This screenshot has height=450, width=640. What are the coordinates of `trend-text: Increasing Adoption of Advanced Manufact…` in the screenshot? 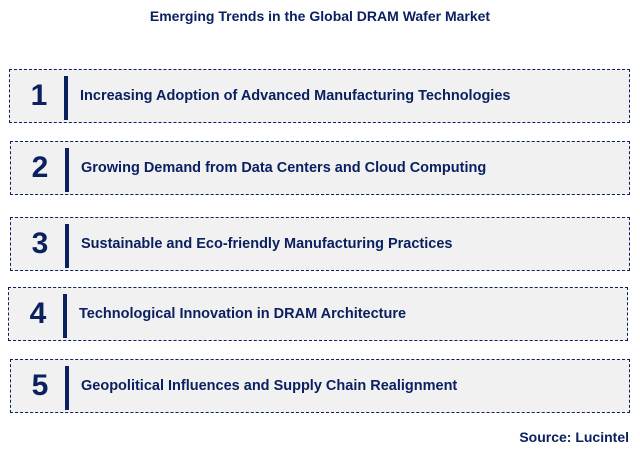 It's located at (295, 96).